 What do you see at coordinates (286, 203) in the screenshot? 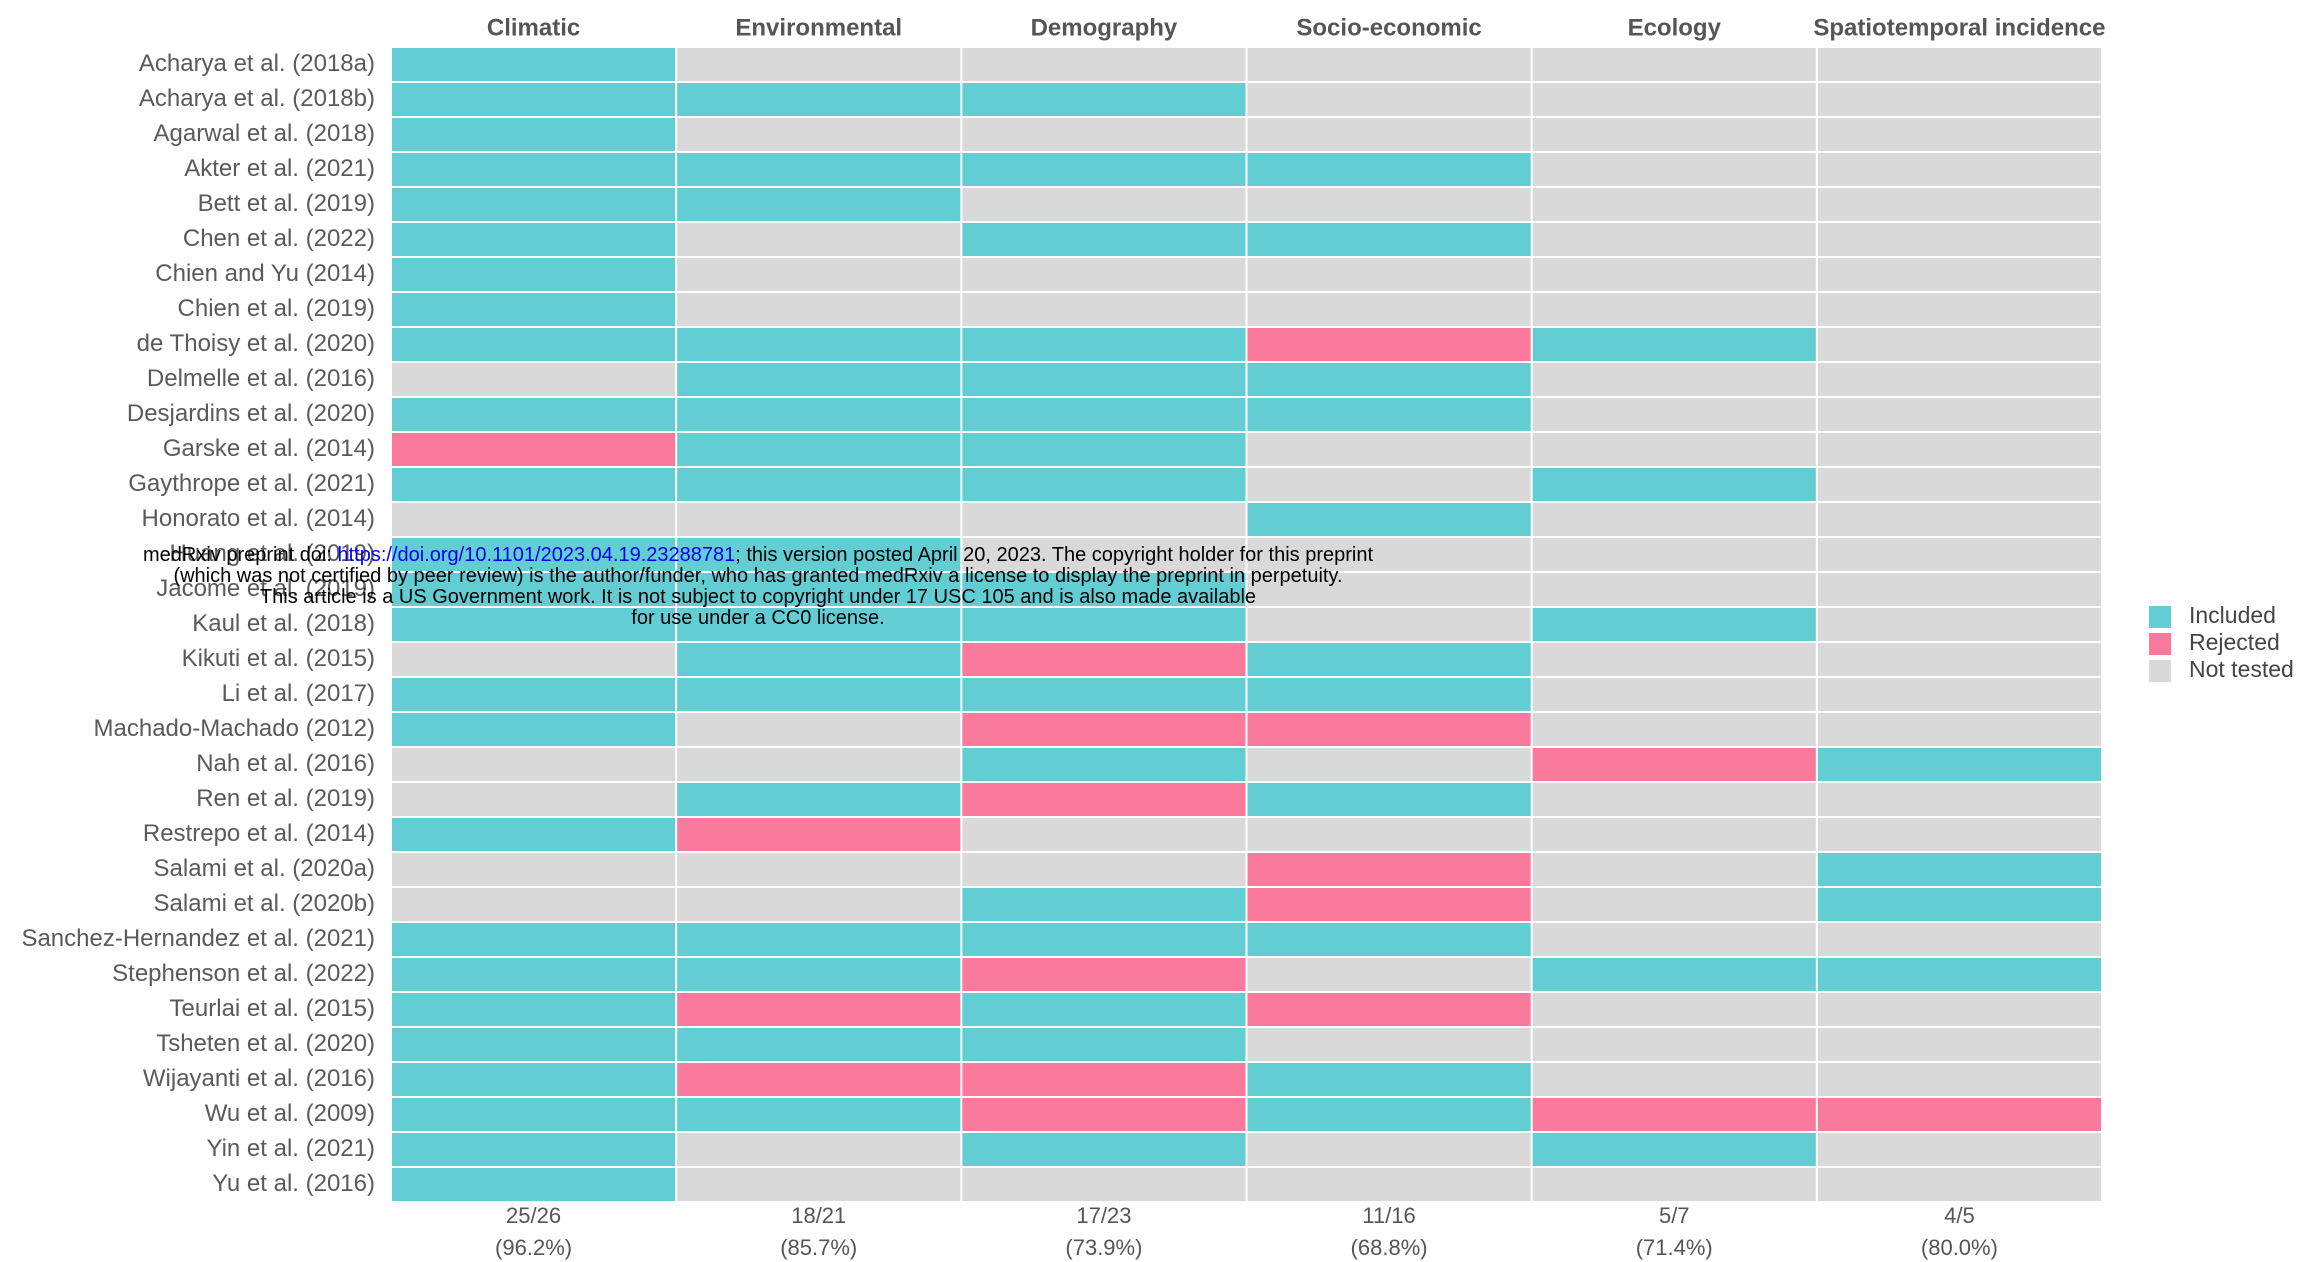
I see `row-label: Bett et al. (2019)` at bounding box center [286, 203].